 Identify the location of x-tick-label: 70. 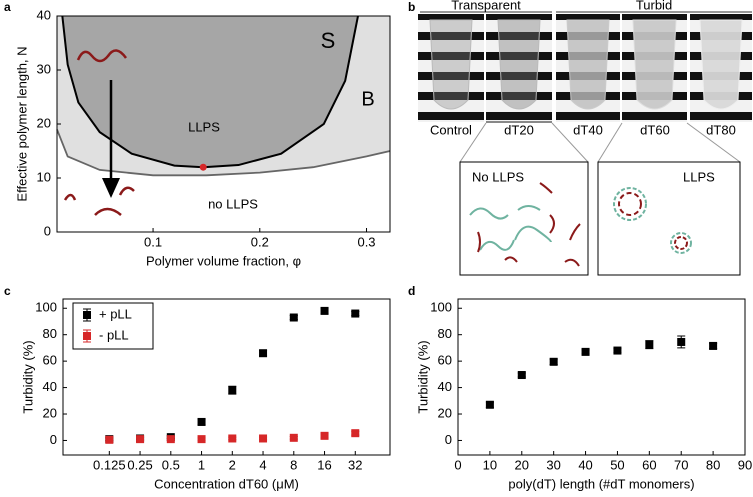
(681, 464).